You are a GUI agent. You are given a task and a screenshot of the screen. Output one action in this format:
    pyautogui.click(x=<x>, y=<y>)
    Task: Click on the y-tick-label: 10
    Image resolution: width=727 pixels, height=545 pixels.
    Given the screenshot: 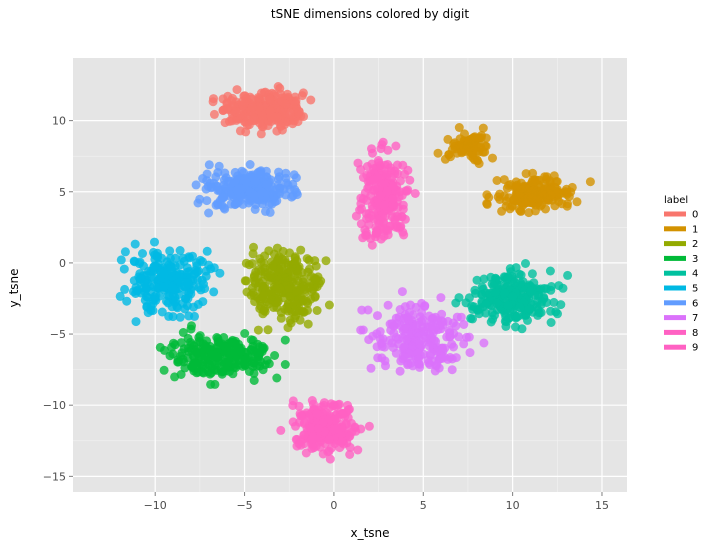 What is the action you would take?
    pyautogui.click(x=59, y=121)
    